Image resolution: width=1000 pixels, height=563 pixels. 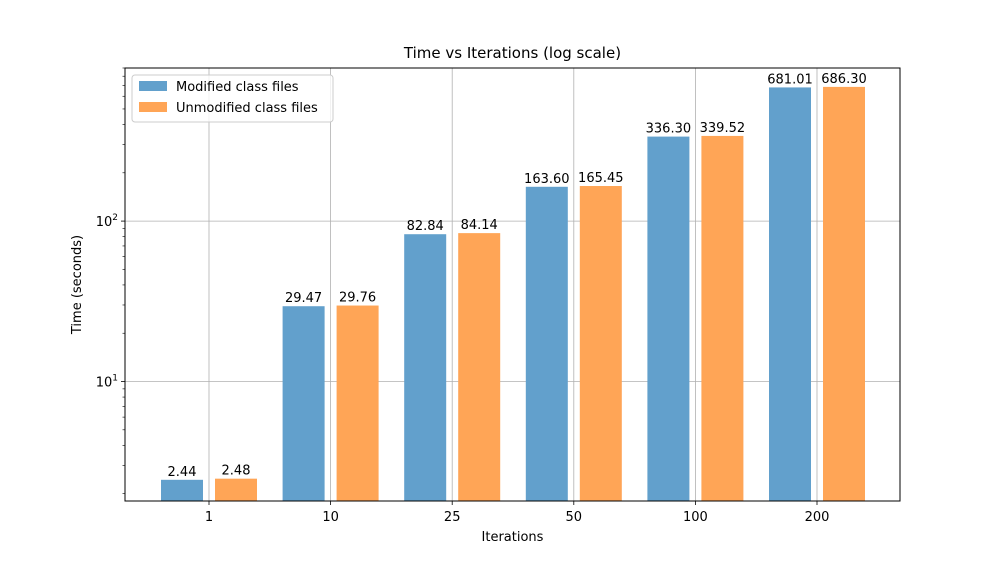 What do you see at coordinates (107, 382) in the screenshot?
I see `y-tick-label: 10¹` at bounding box center [107, 382].